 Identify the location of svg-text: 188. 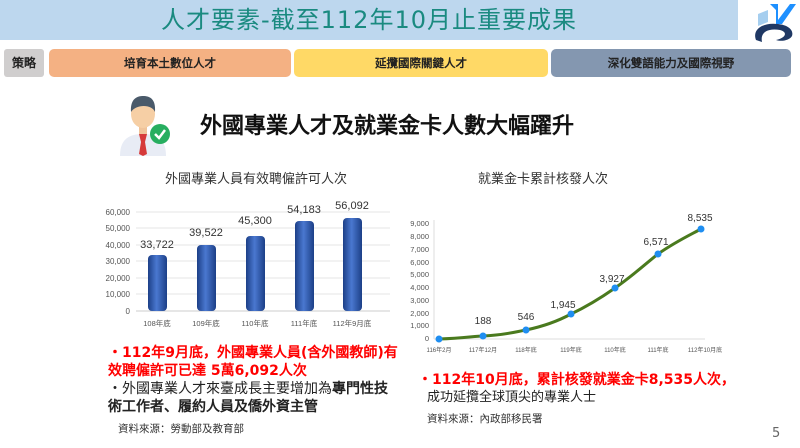
(483, 321).